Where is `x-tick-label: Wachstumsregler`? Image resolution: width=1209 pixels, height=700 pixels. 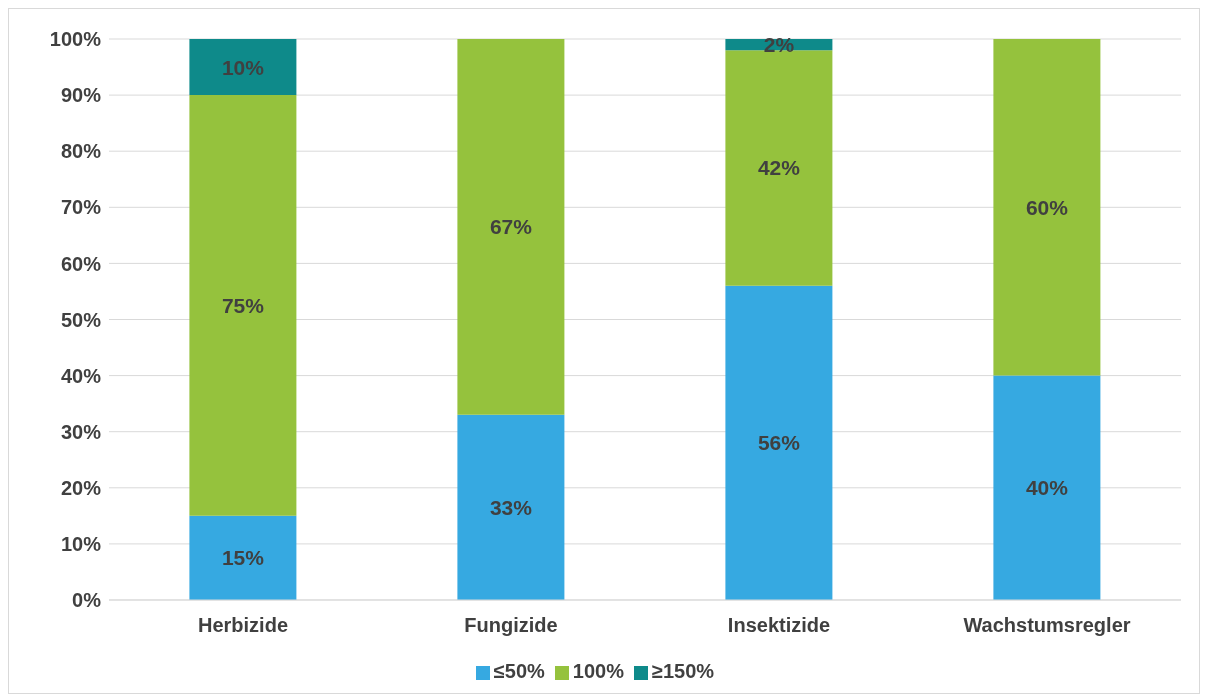
x-tick-label: Wachstumsregler is located at coordinates (1047, 625).